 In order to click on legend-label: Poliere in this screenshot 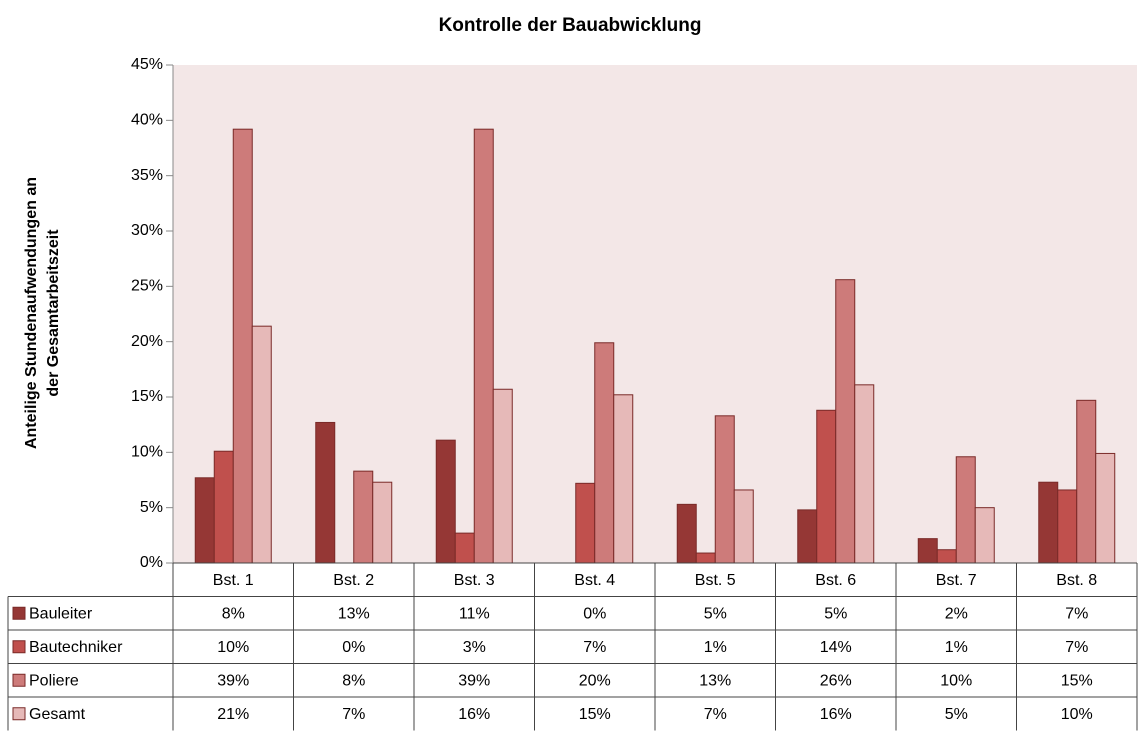, I will do `click(54, 680)`.